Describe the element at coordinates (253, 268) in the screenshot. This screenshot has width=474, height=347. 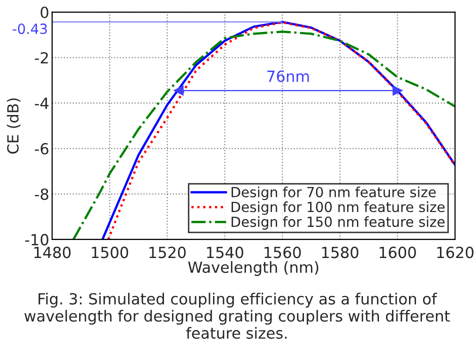
I see `x-axis-title: Wavelength (nm)` at that location.